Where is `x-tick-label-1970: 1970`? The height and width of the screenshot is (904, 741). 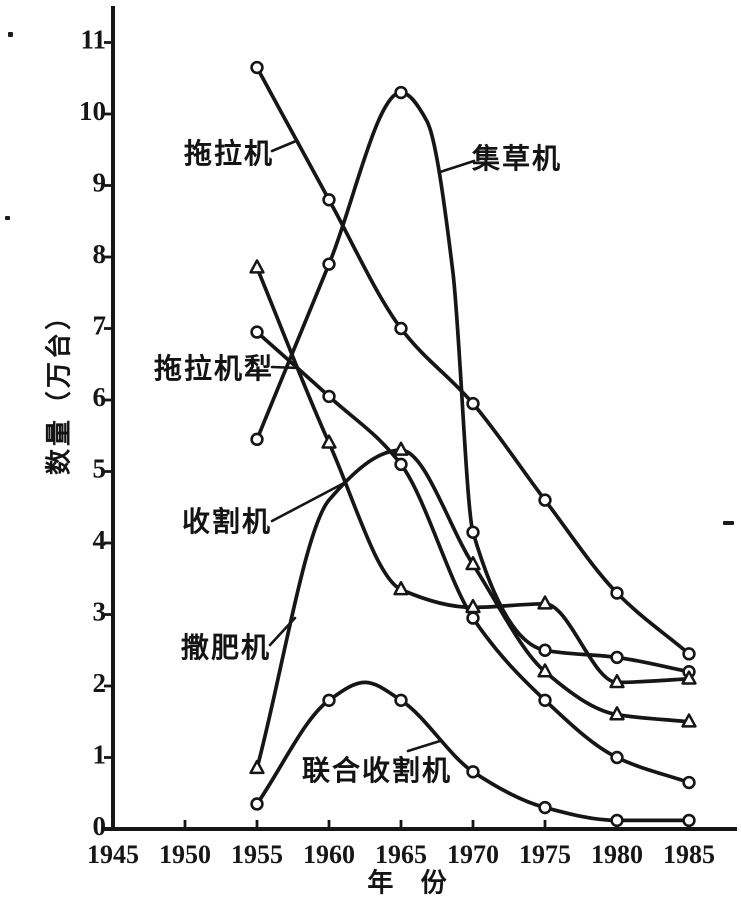 x-tick-label-1970: 1970 is located at coordinates (473, 854).